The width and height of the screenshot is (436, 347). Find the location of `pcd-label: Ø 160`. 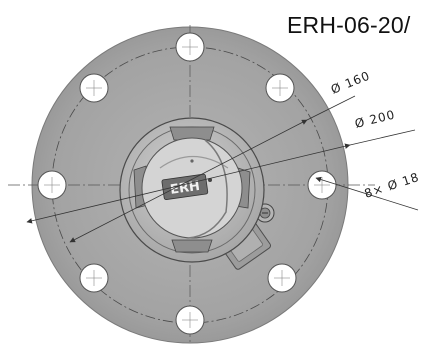

pcd-label: Ø 160 is located at coordinates (350, 82).